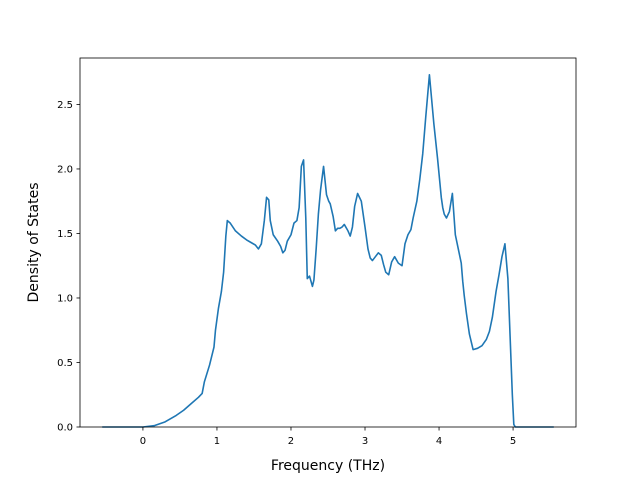  What do you see at coordinates (291, 441) in the screenshot?
I see `x-tick-label: 2` at bounding box center [291, 441].